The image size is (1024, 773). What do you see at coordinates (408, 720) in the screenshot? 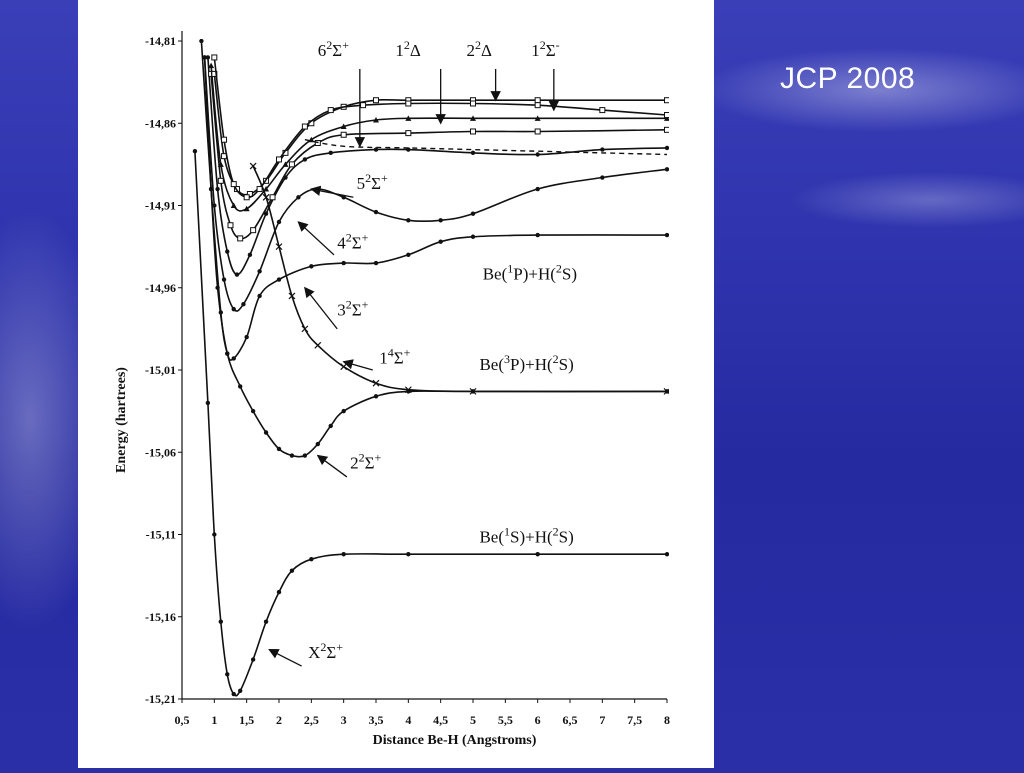
I see `x-tick-label: 4` at bounding box center [408, 720].